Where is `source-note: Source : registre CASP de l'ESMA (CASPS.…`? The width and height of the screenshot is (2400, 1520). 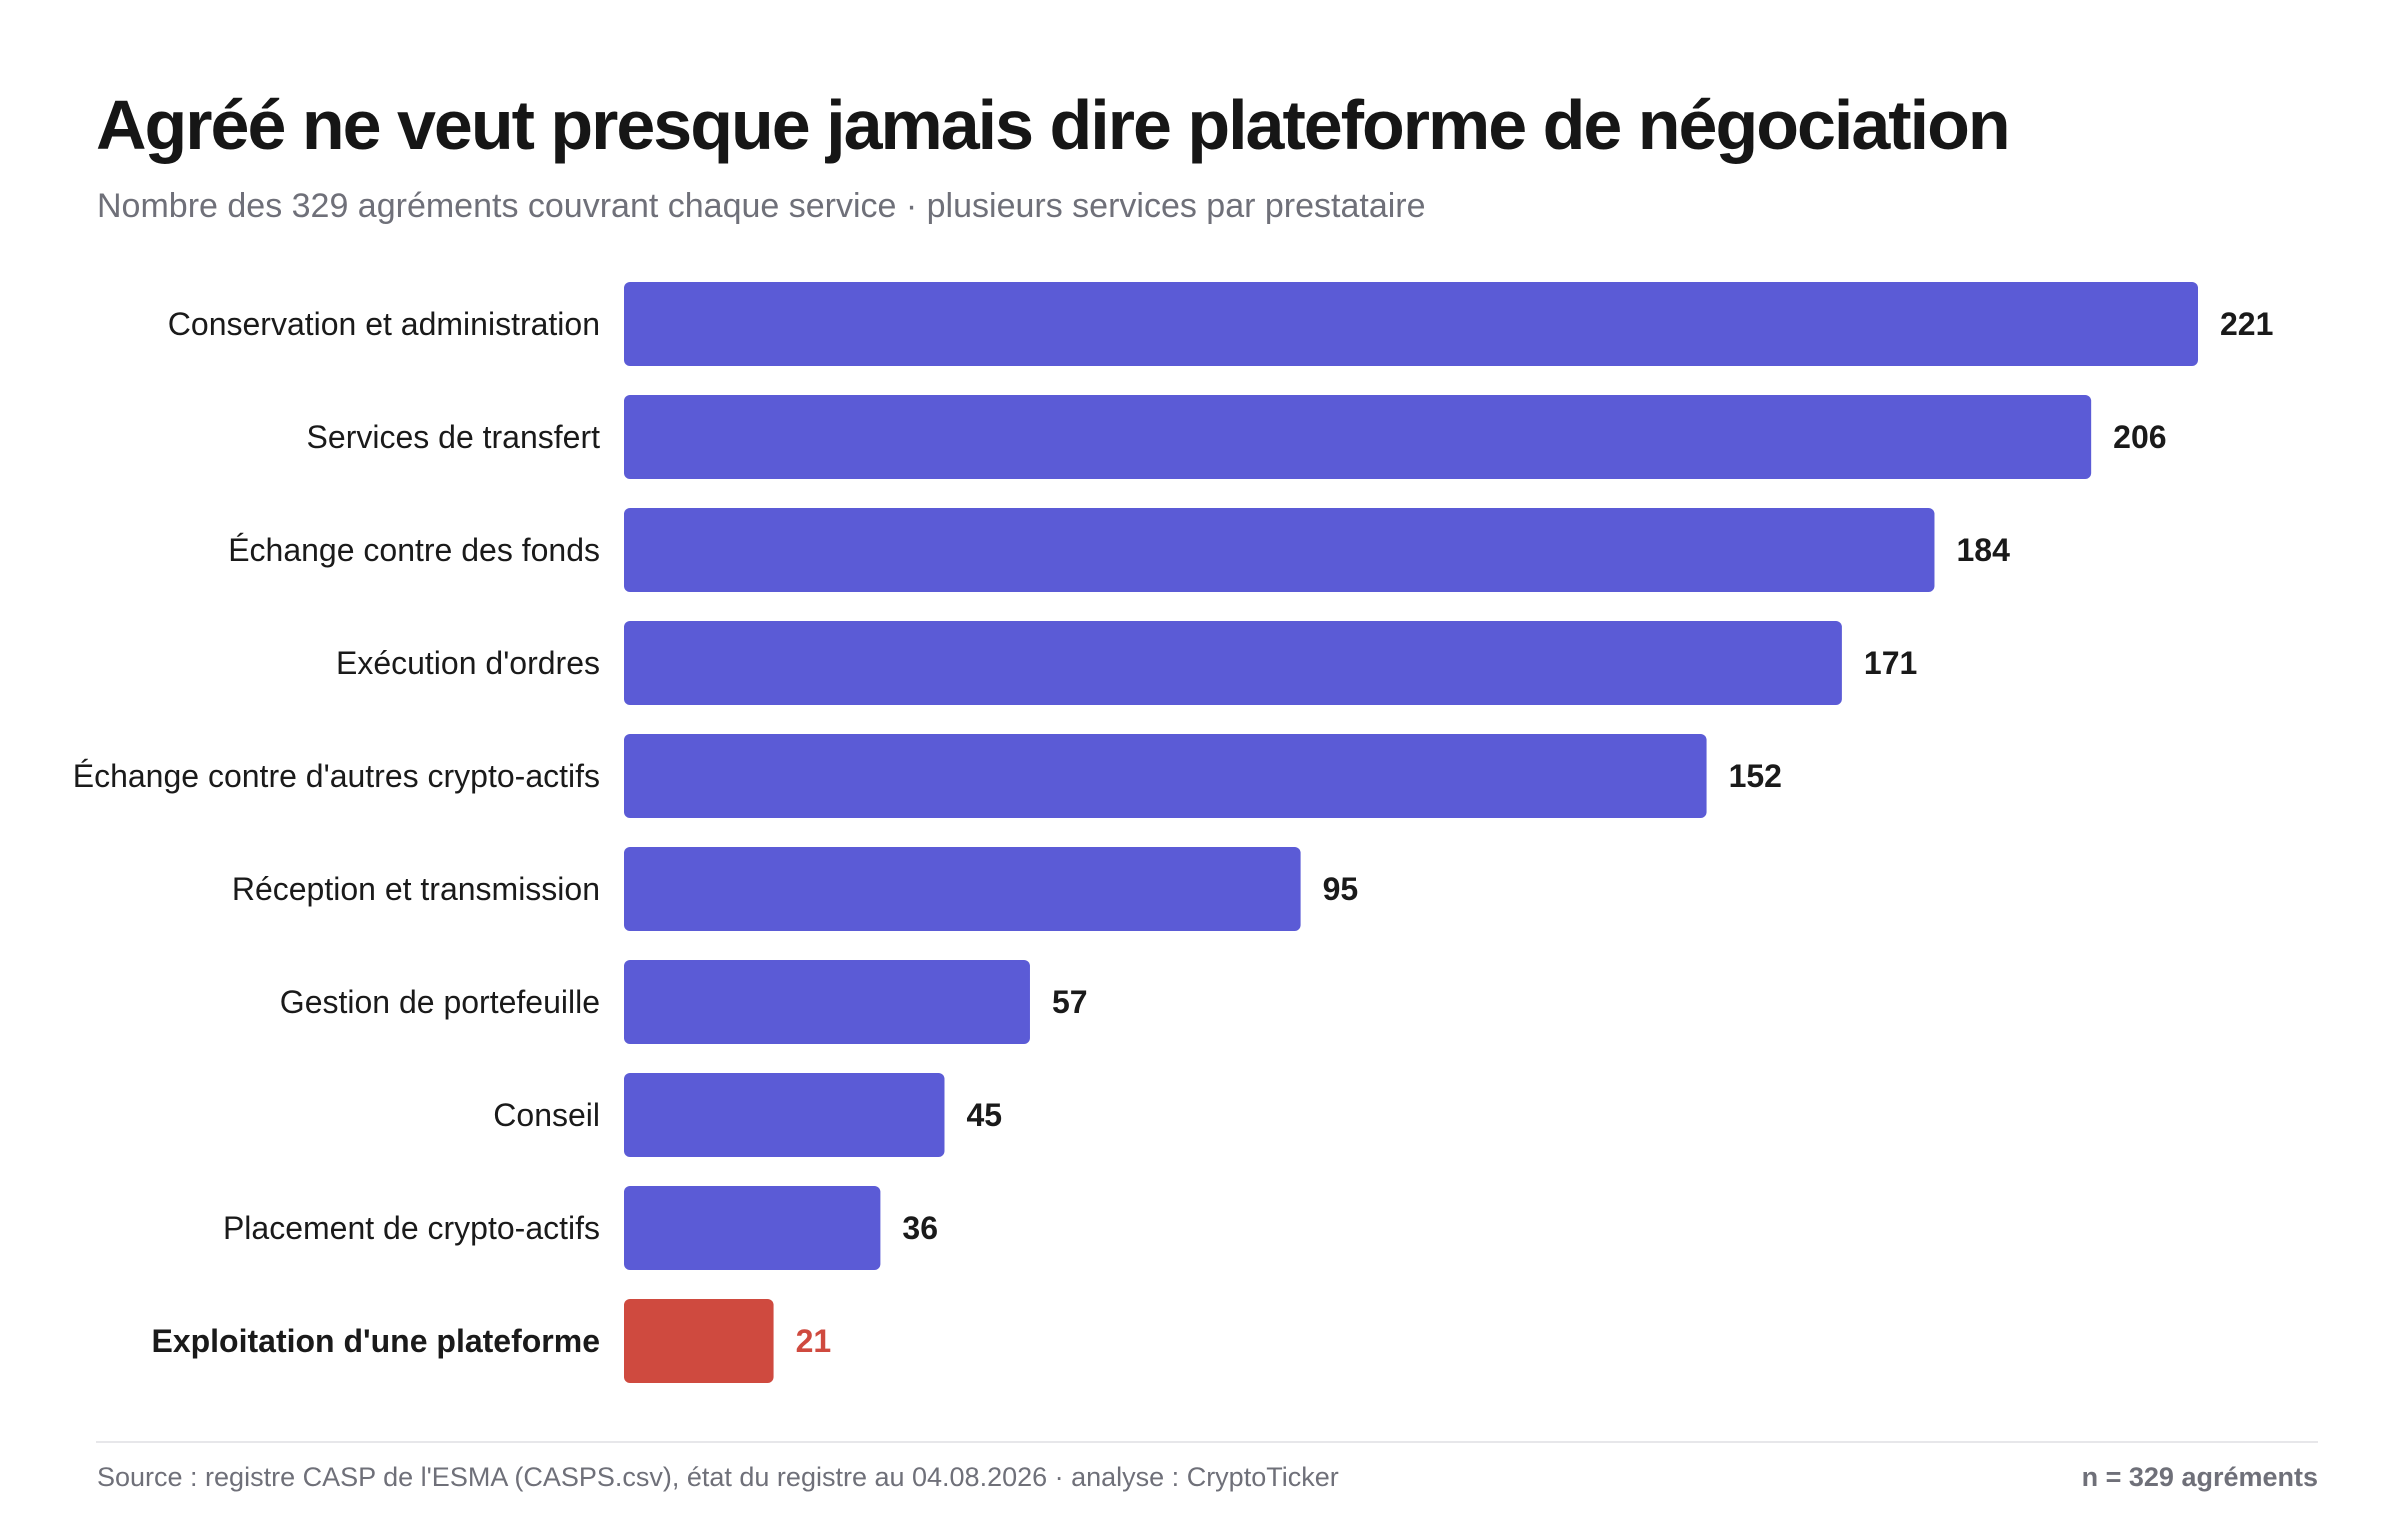 source-note: Source : registre CASP de l'ESMA (CASPS.… is located at coordinates (718, 1477).